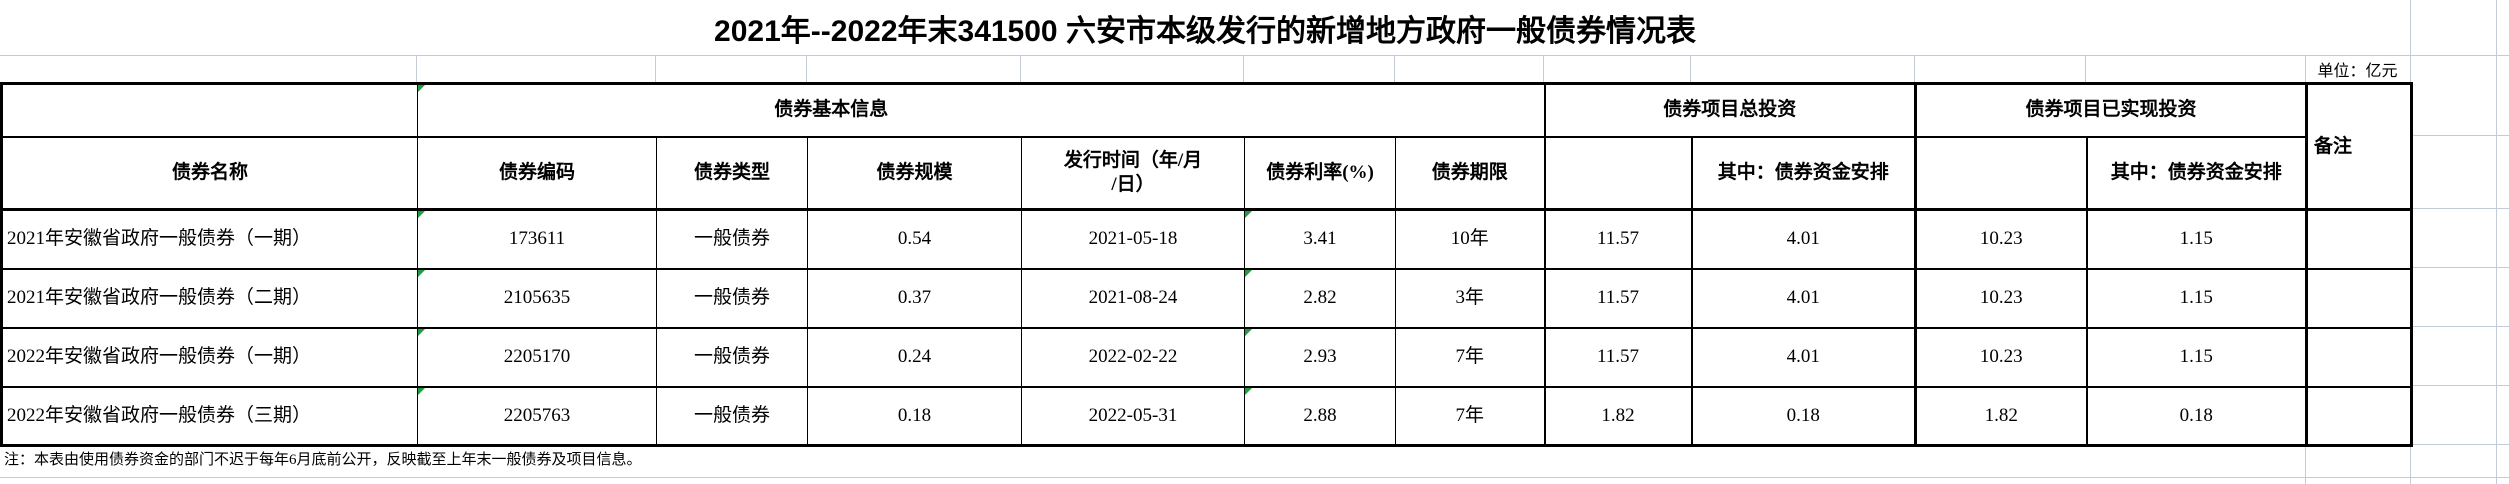  What do you see at coordinates (914, 356) in the screenshot?
I see `bond-scale-cell: 0.24` at bounding box center [914, 356].